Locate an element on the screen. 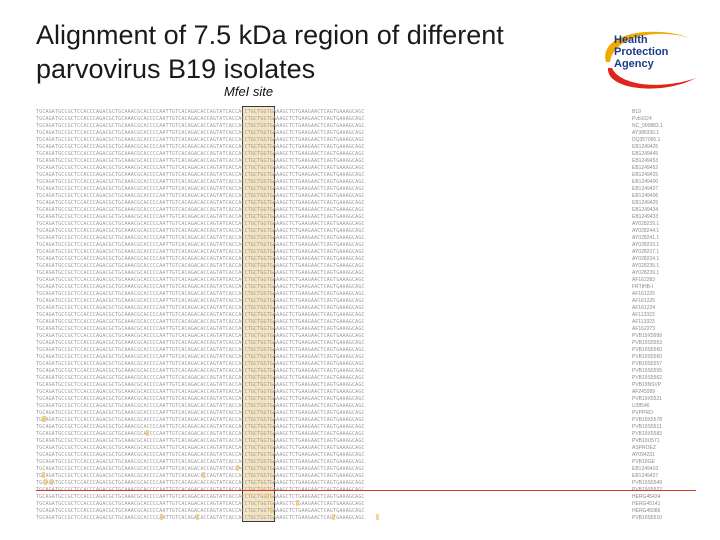 The height and width of the screenshot is (540, 720). isolate-name: AF162283 is located at coordinates (644, 280).